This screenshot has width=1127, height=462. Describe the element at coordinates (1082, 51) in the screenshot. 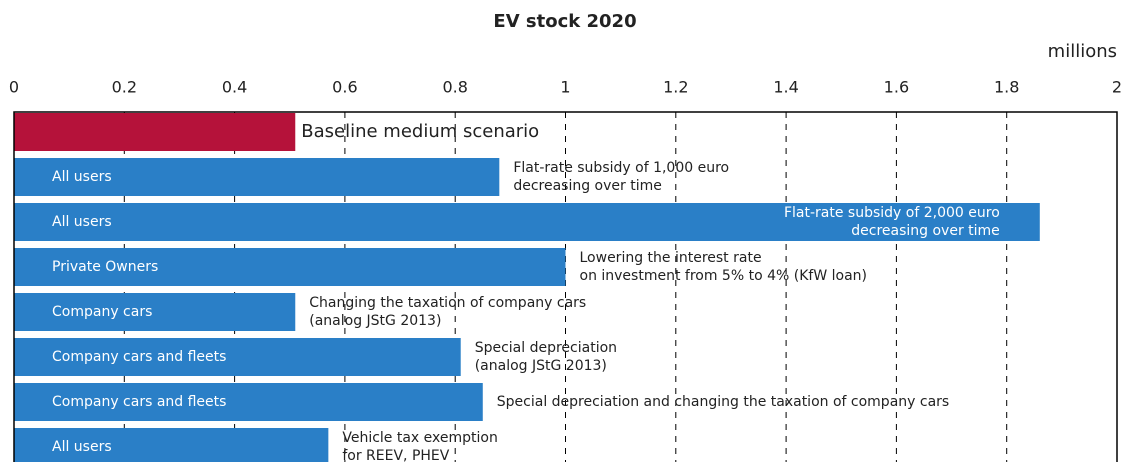

I see `axis-unit: millions` at that location.